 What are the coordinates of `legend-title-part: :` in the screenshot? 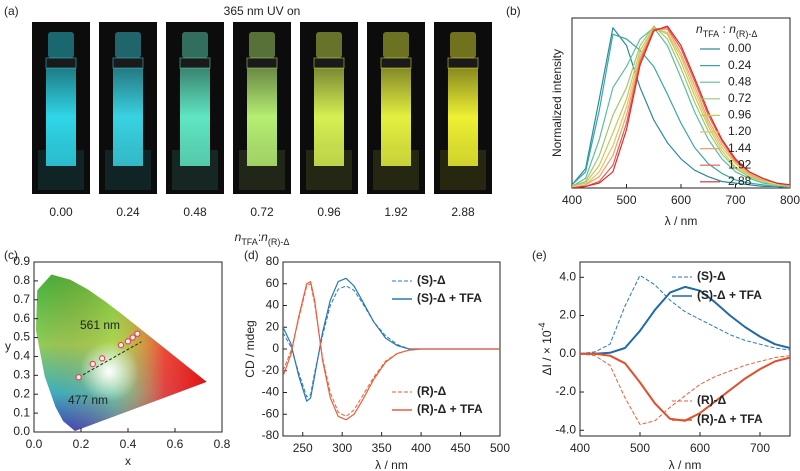 It's located at (724, 29).